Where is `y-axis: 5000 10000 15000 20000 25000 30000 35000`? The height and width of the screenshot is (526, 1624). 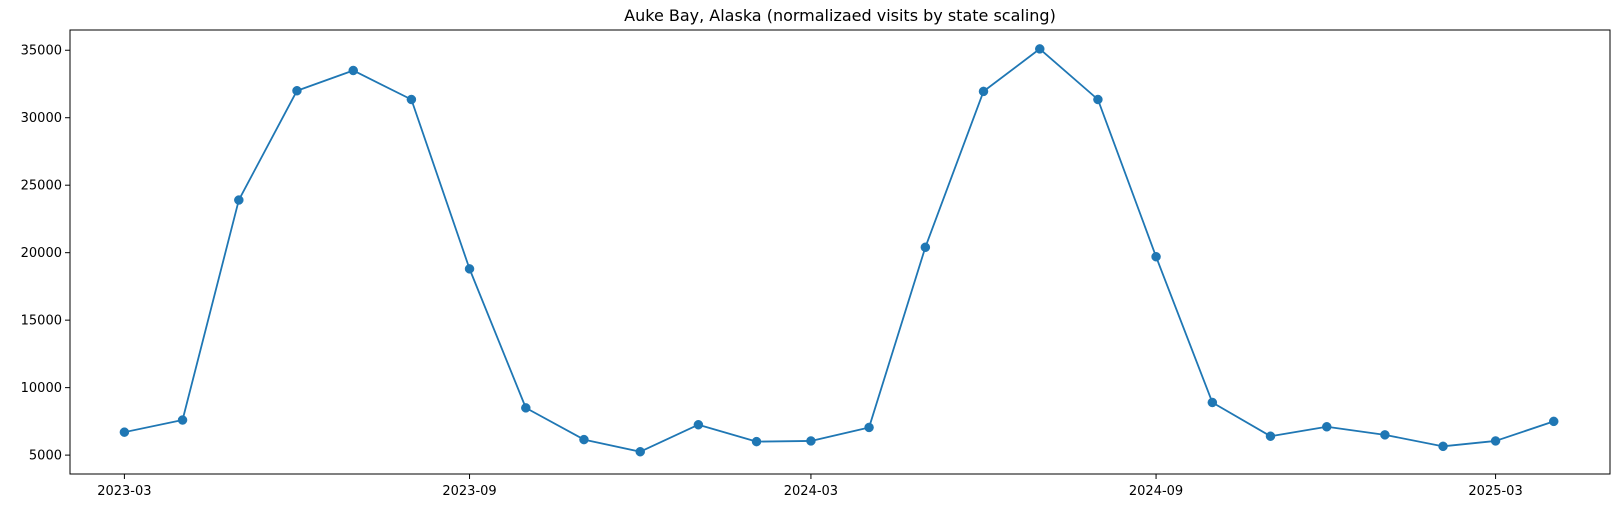 y-axis: 5000 10000 15000 20000 25000 30000 35000 is located at coordinates (45, 254).